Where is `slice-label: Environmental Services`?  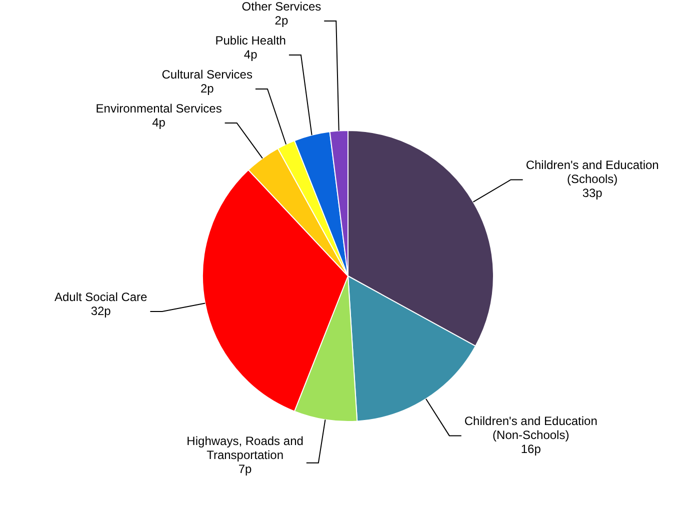
slice-label: Environmental Services is located at coordinates (159, 108).